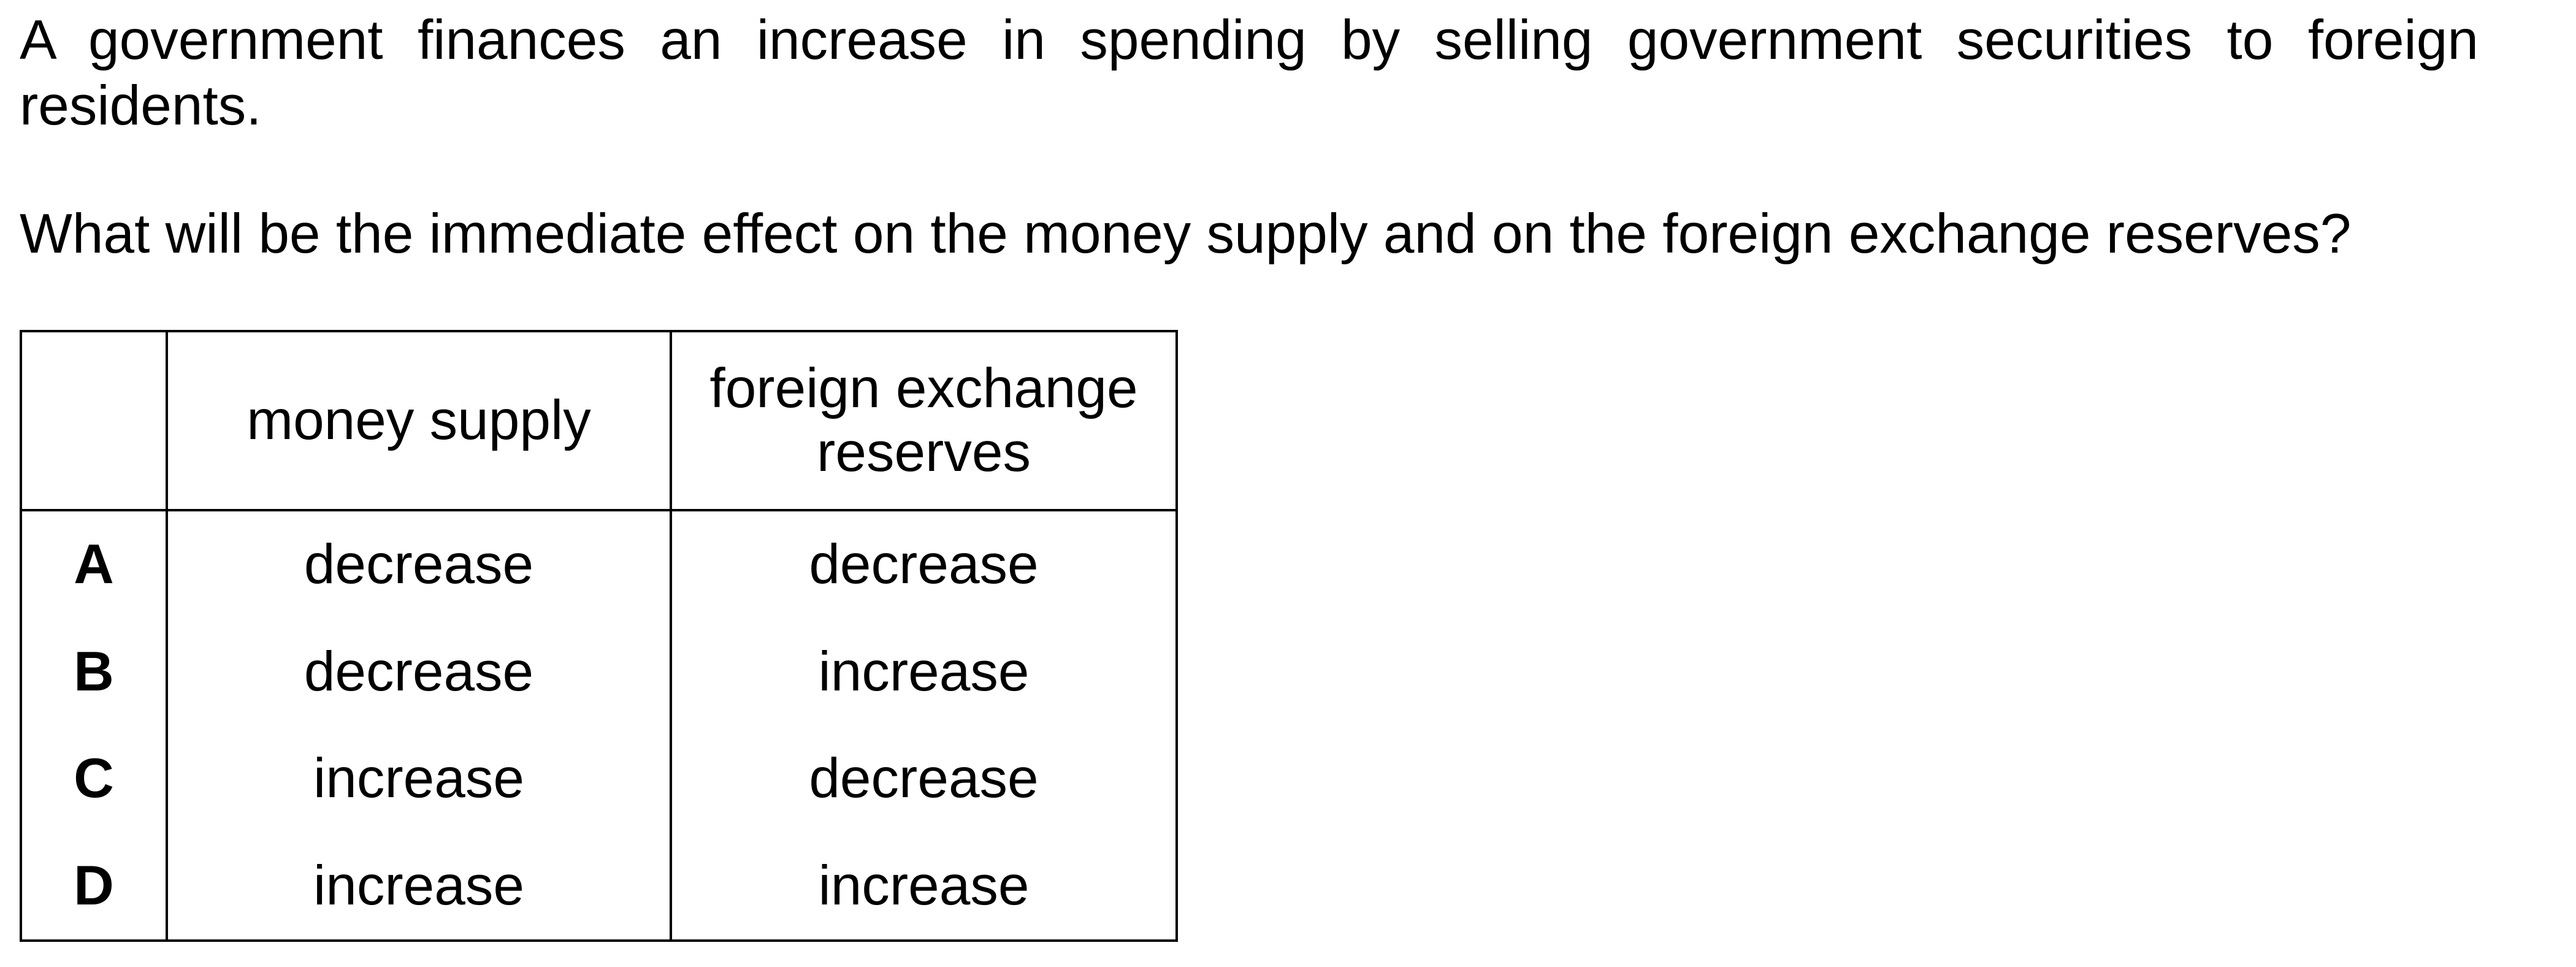 This screenshot has height=967, width=2576. I want to click on header-option-key, so click(94, 420).